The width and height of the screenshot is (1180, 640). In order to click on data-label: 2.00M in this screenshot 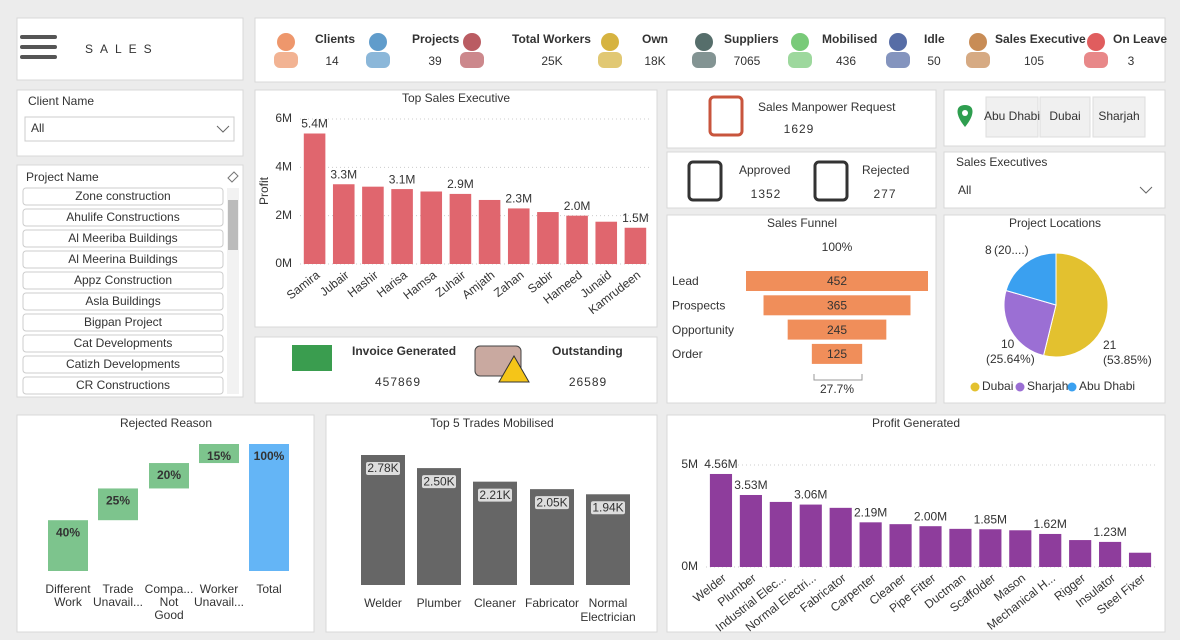, I will do `click(930, 516)`.